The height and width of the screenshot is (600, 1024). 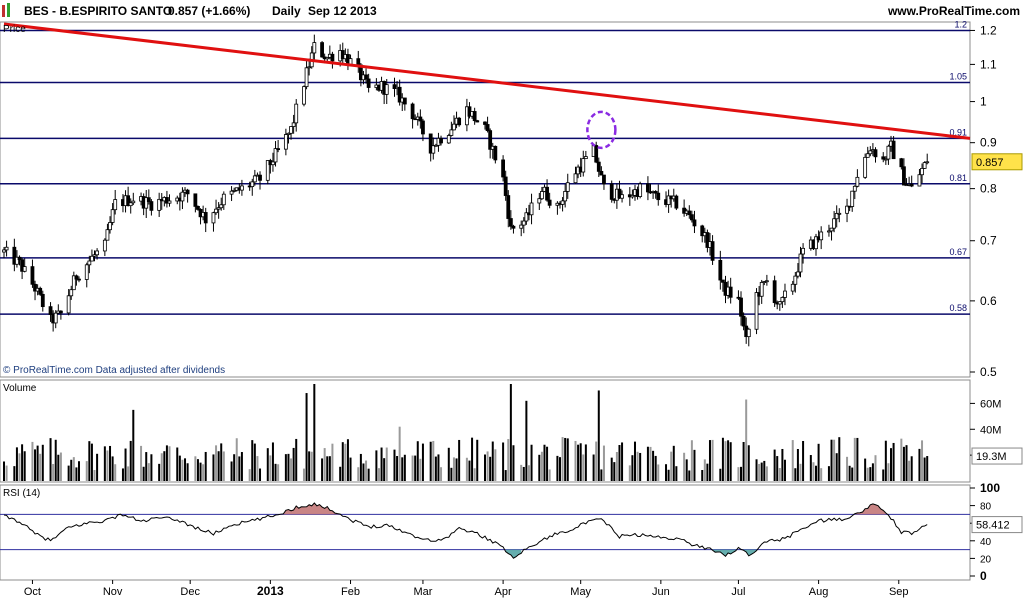 I want to click on volume-y-tick-label: 40M, so click(x=990, y=430).